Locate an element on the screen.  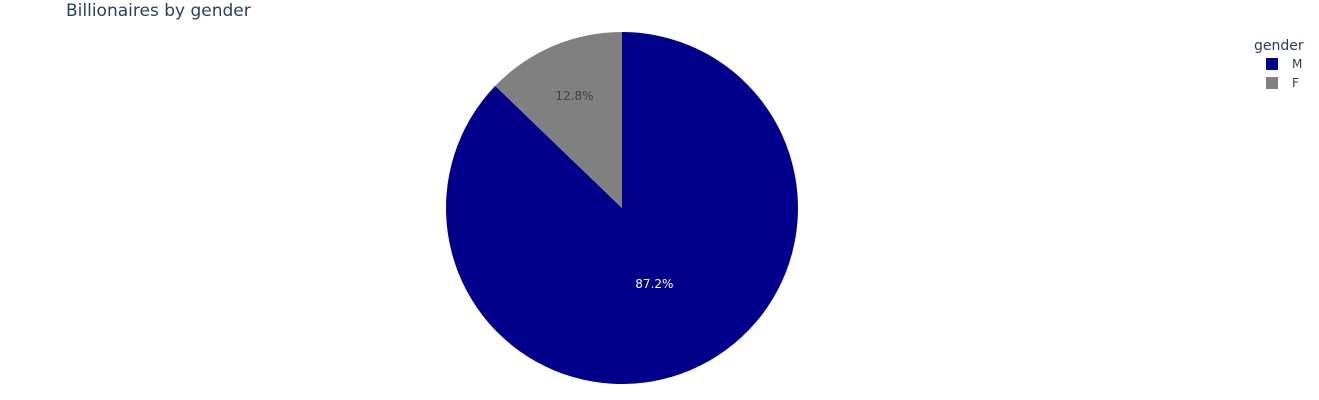
legend: gender MF is located at coordinates (1279, 64).